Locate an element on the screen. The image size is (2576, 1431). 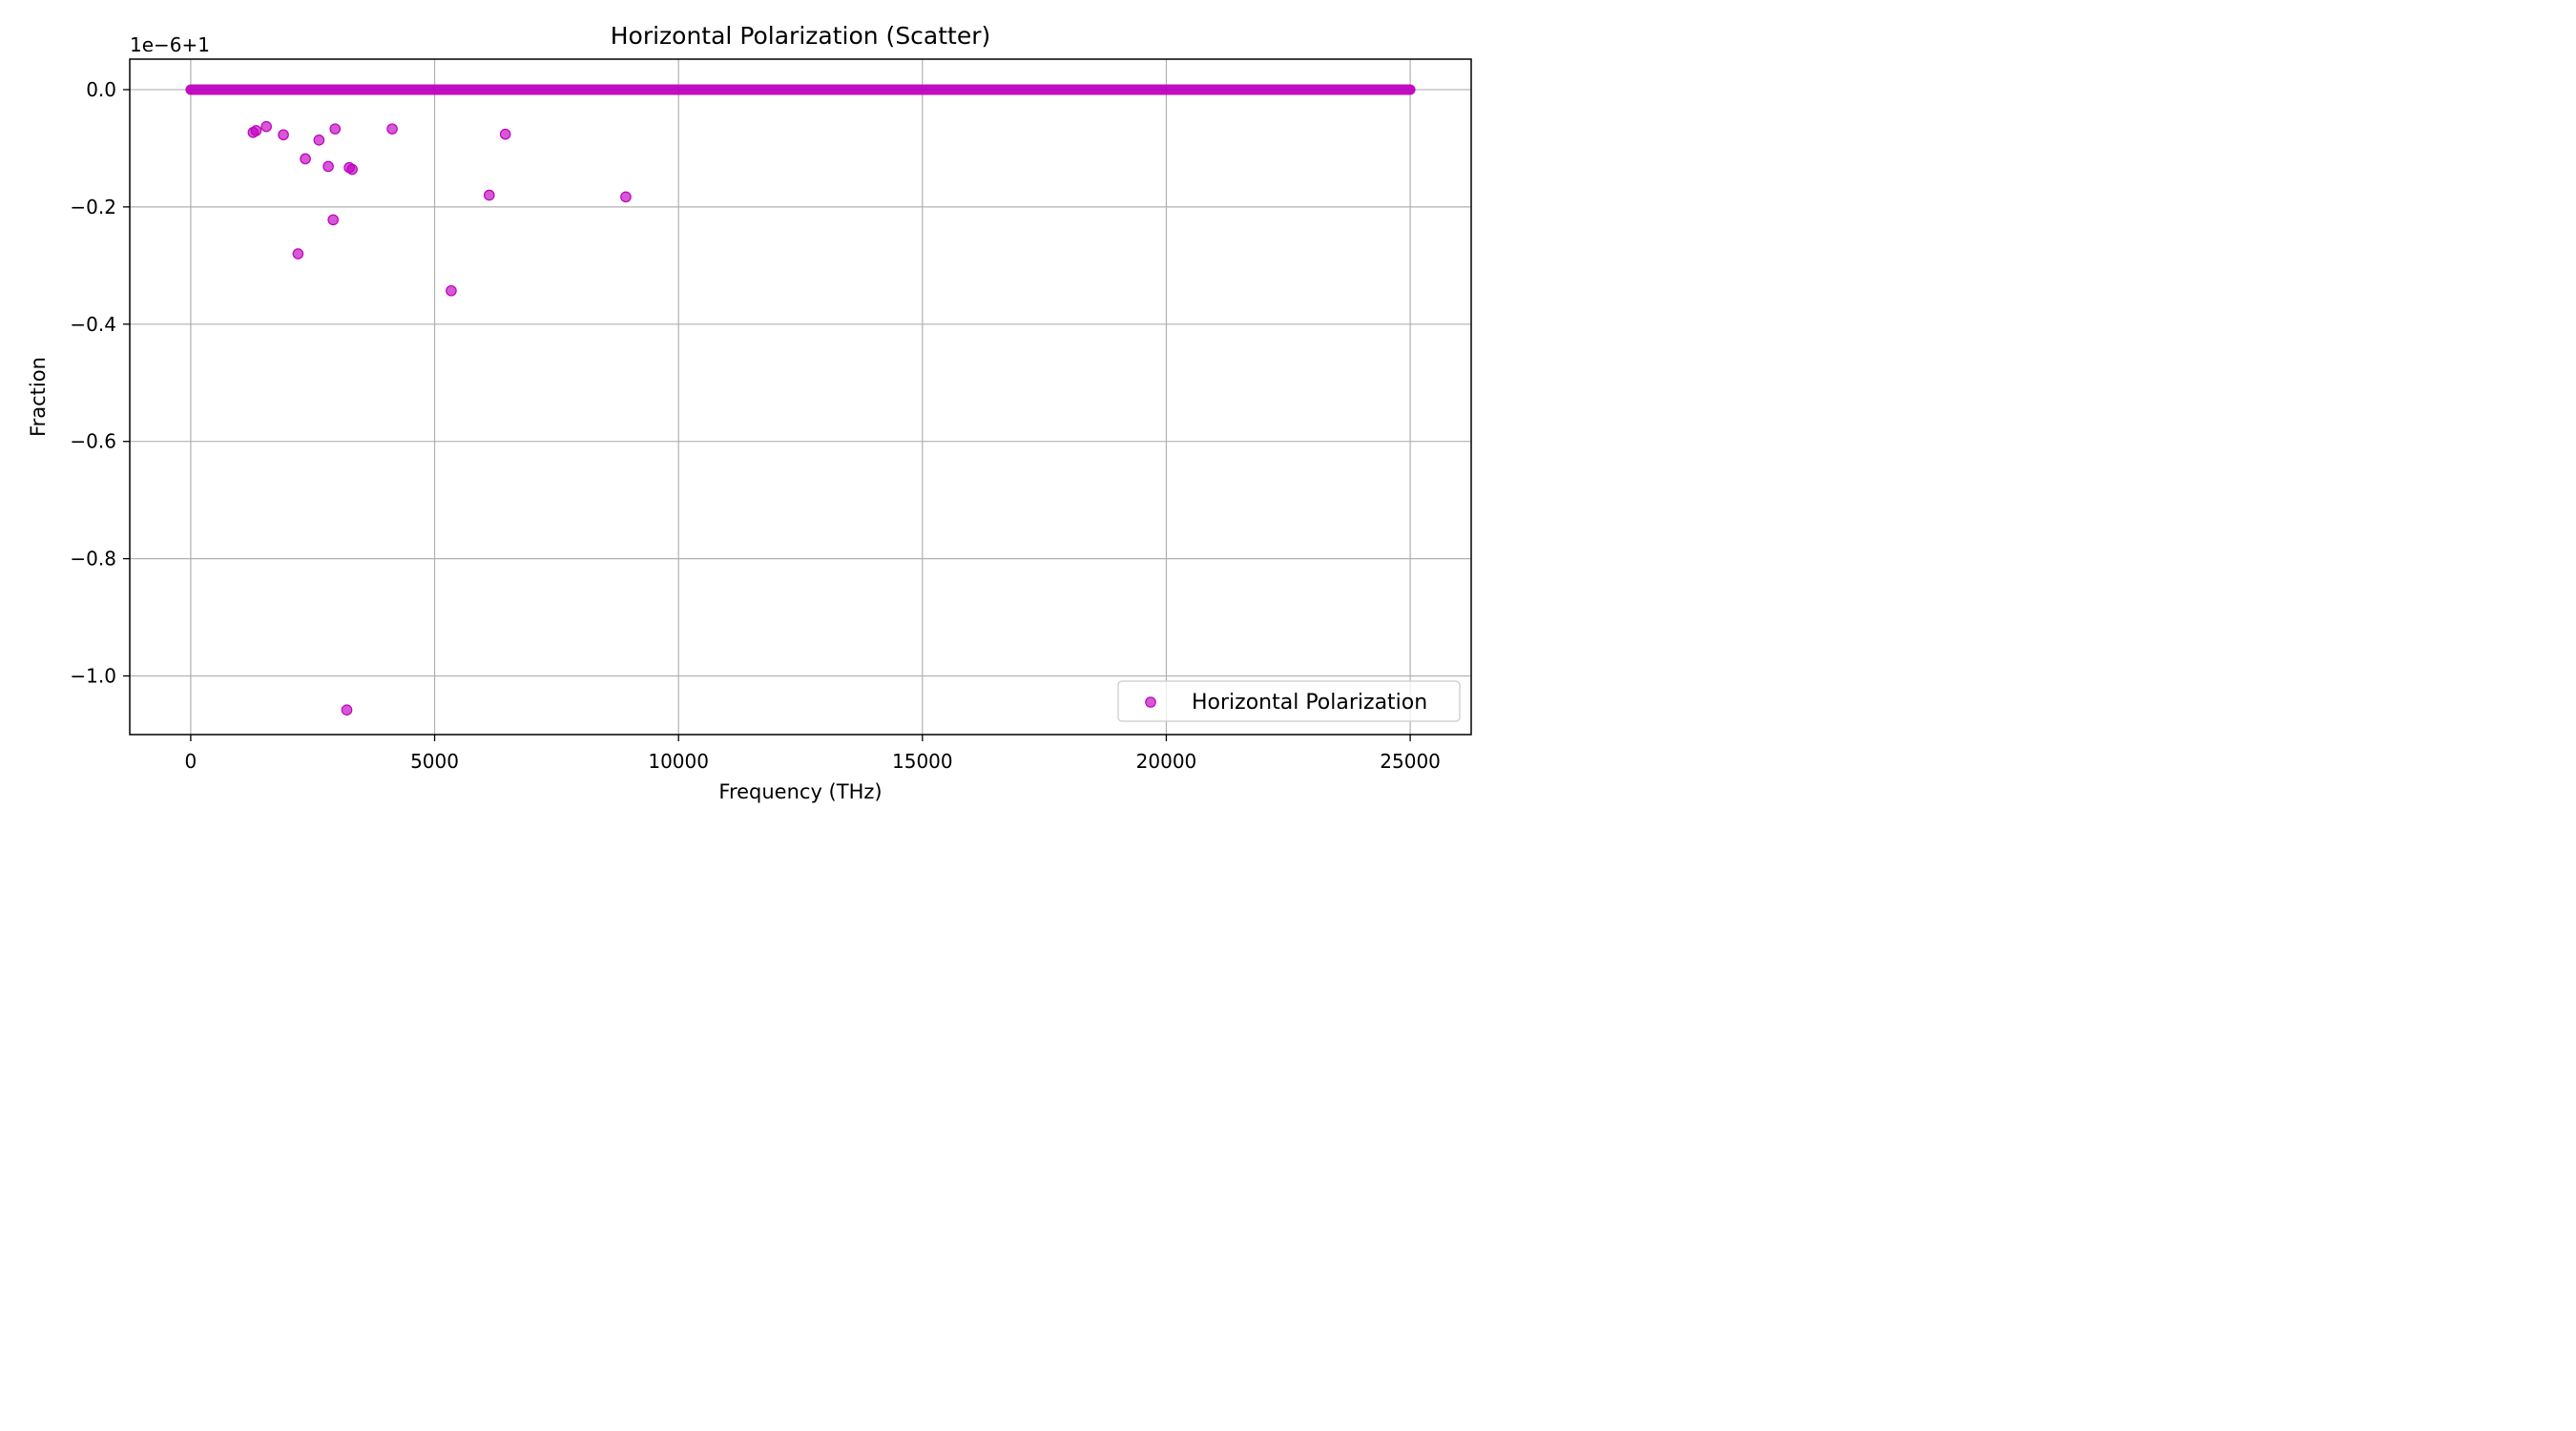
legend-box is located at coordinates (1289, 701).